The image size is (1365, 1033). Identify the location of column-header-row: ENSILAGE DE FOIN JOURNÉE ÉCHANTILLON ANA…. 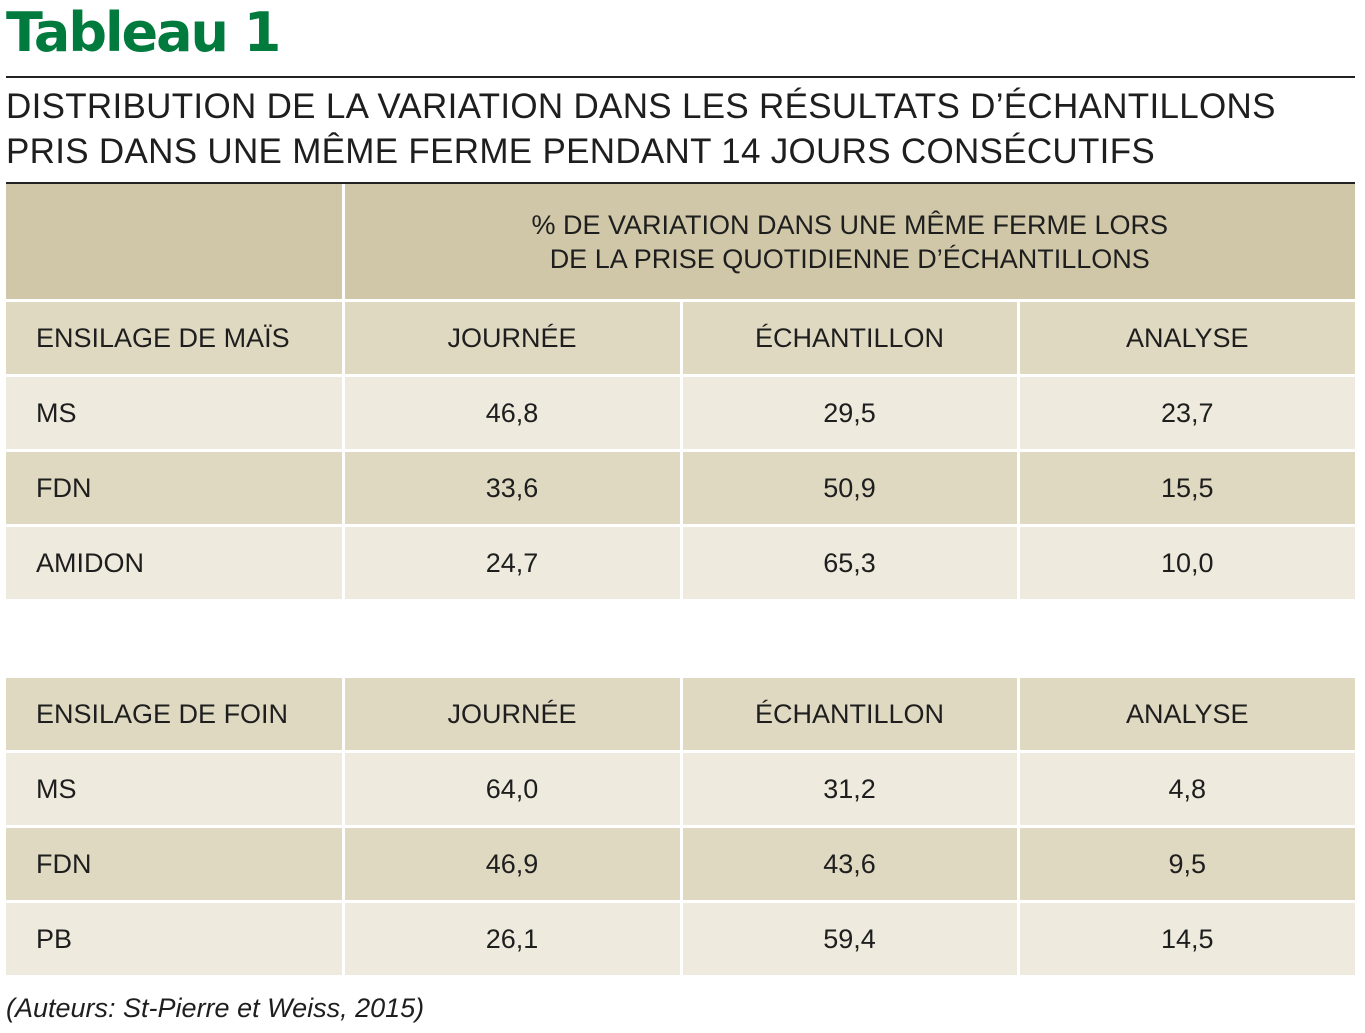
(680, 715).